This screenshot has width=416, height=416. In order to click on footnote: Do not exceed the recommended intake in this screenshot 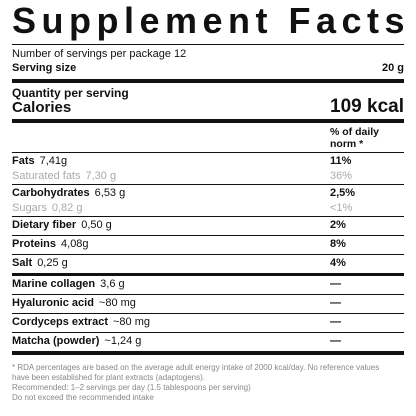, I will do `click(83, 397)`.